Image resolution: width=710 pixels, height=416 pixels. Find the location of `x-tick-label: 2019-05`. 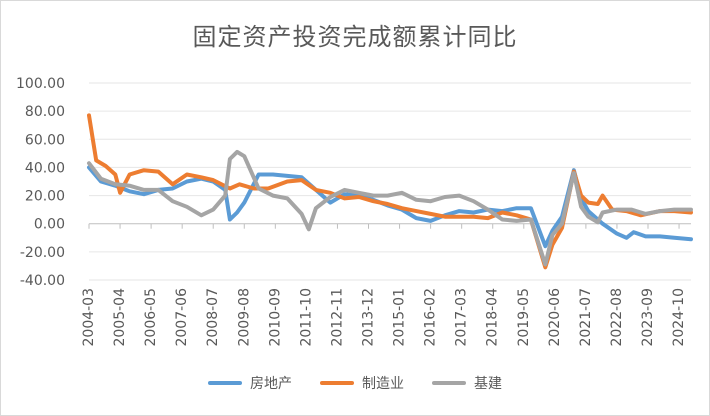

x-tick-label: 2019-05 is located at coordinates (524, 317).